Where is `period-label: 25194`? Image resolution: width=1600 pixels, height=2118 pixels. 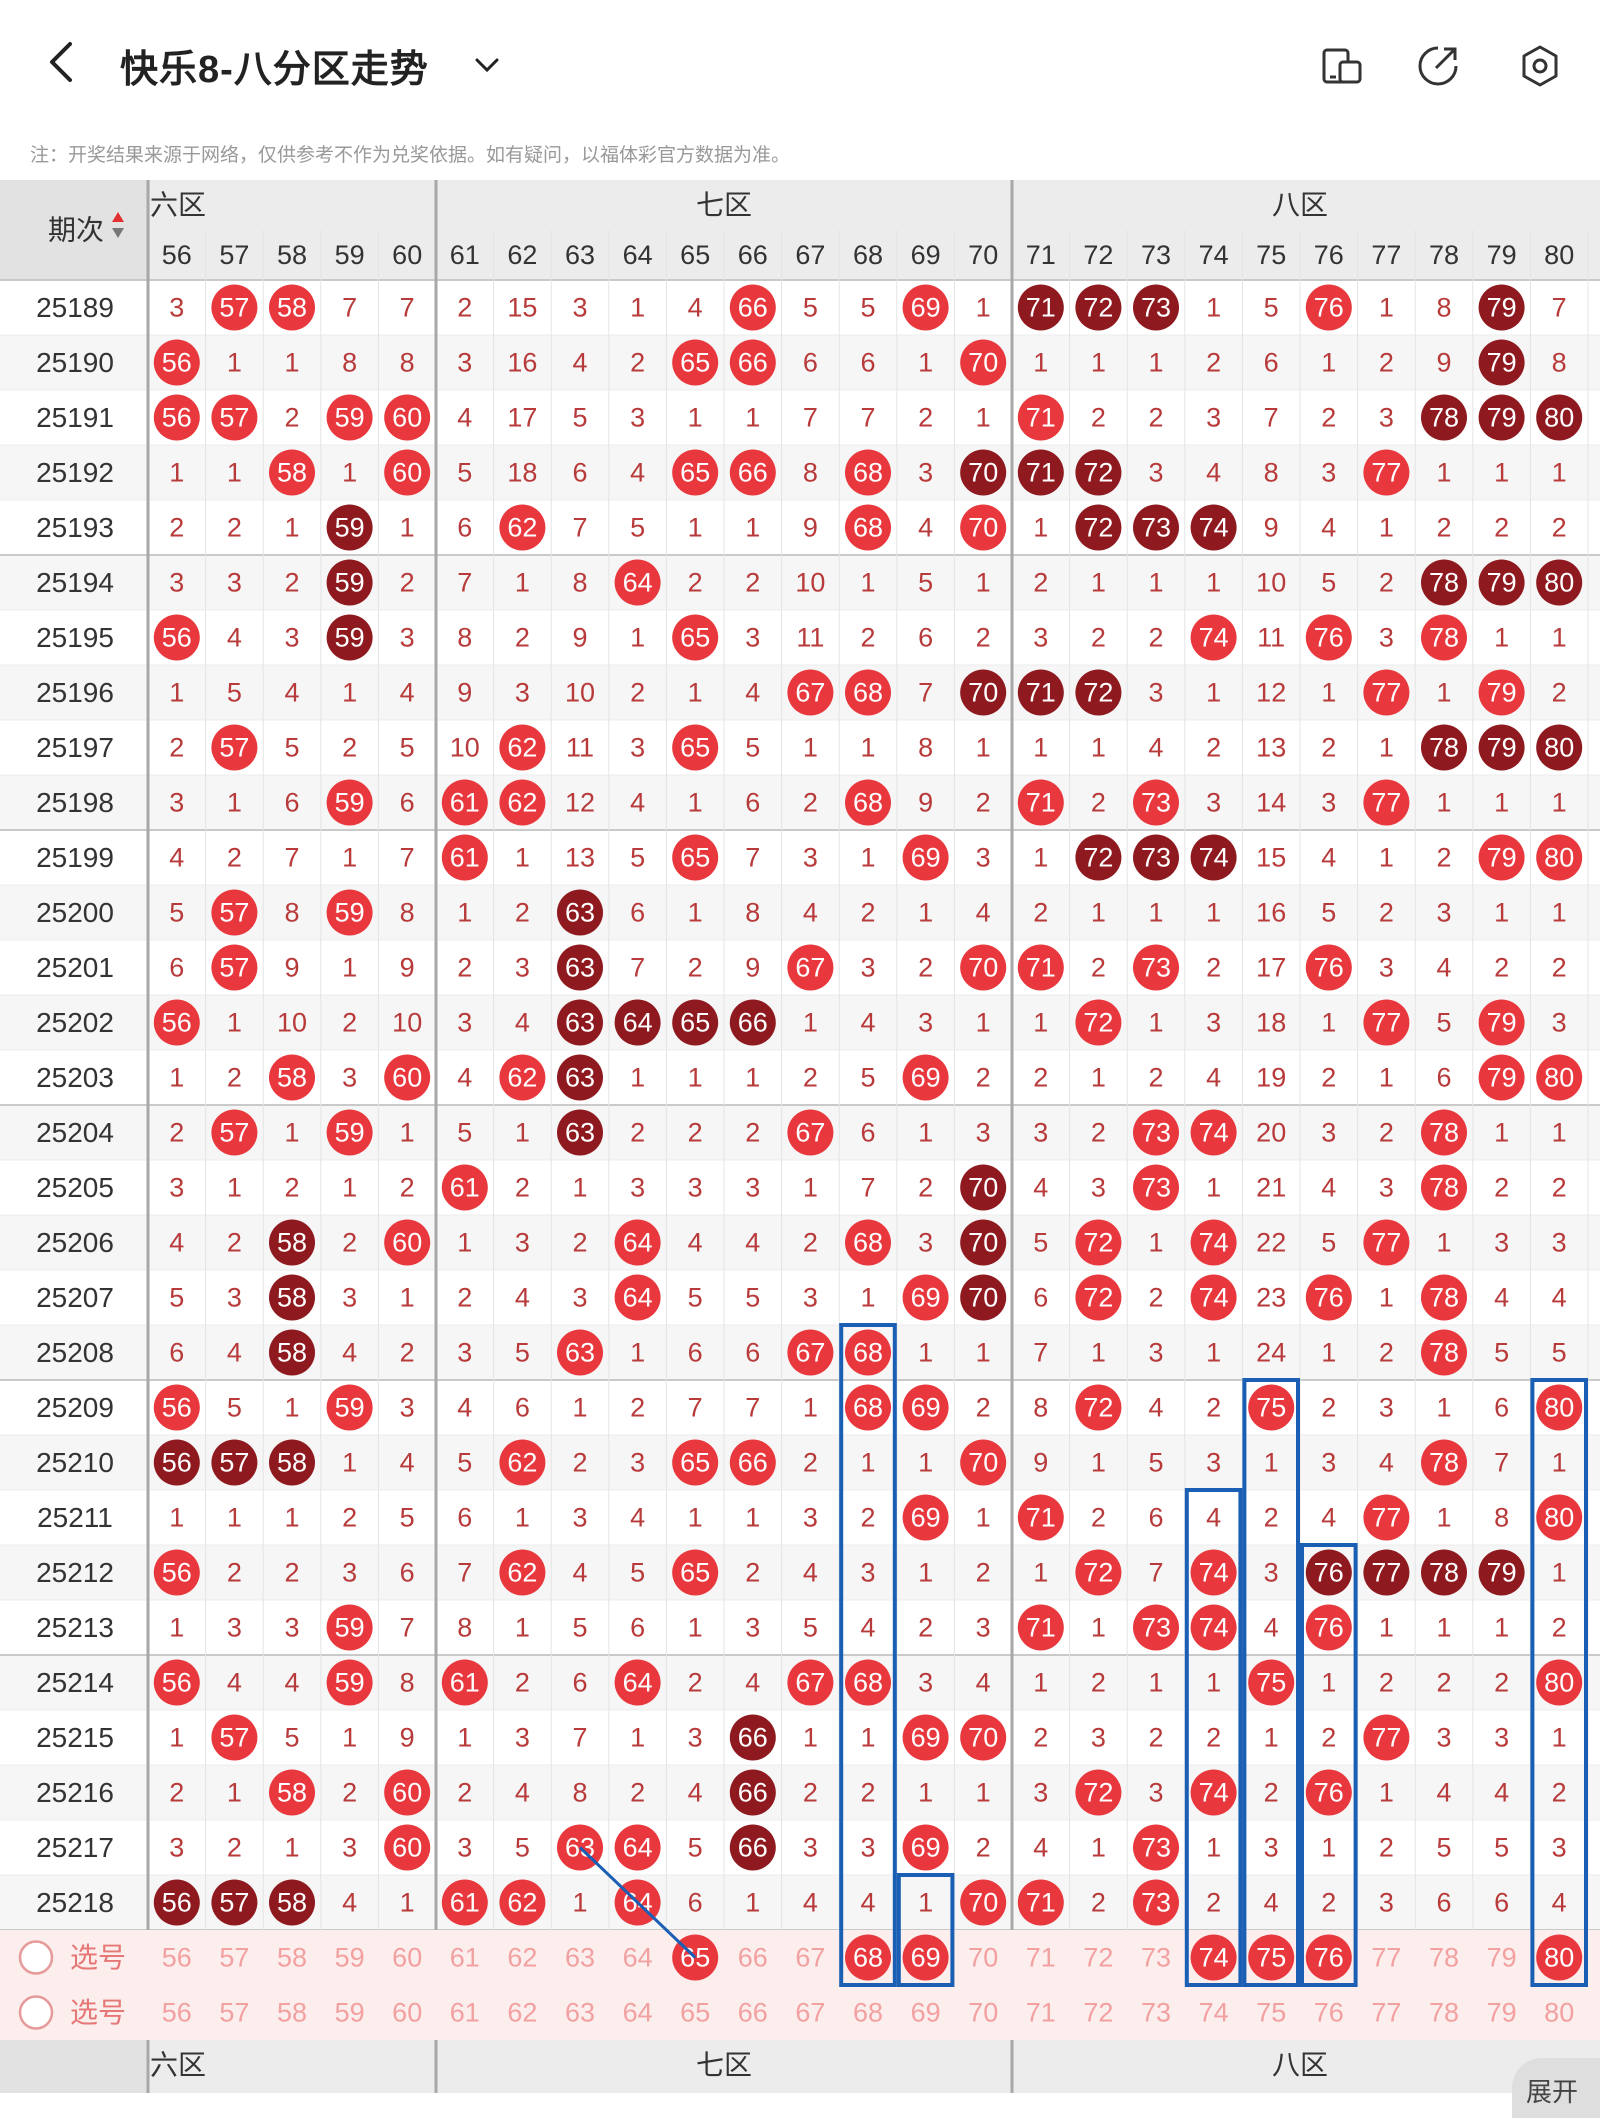 period-label: 25194 is located at coordinates (75, 582).